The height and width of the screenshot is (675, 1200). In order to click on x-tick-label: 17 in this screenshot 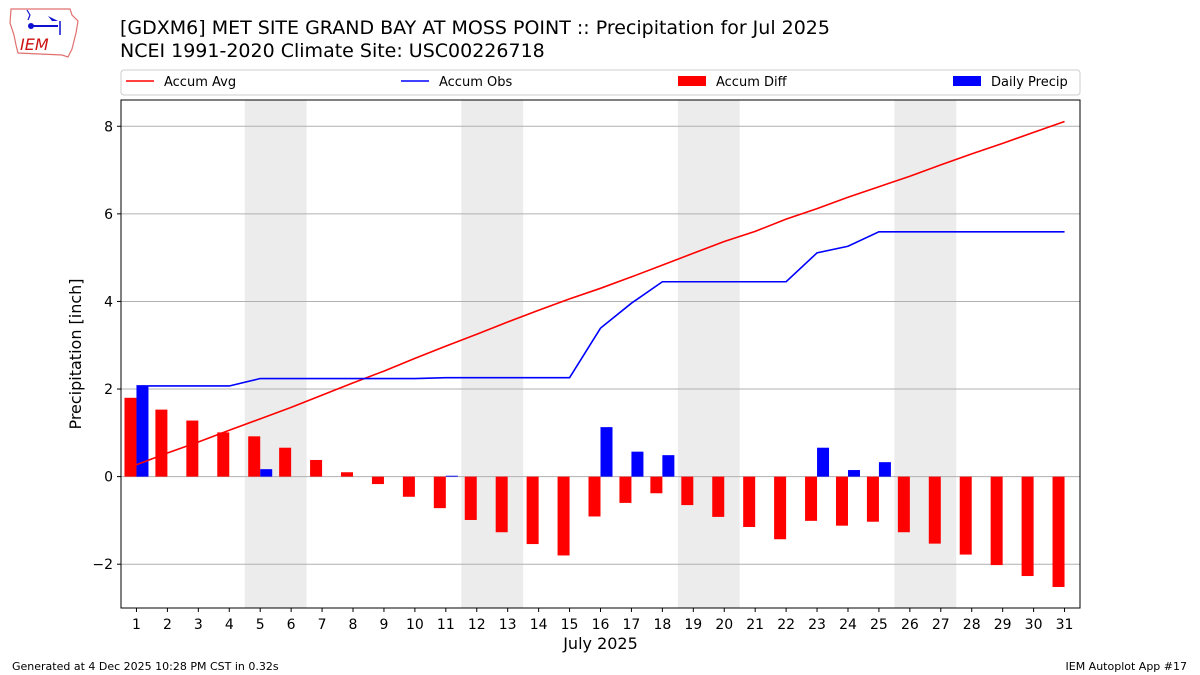, I will do `click(632, 625)`.